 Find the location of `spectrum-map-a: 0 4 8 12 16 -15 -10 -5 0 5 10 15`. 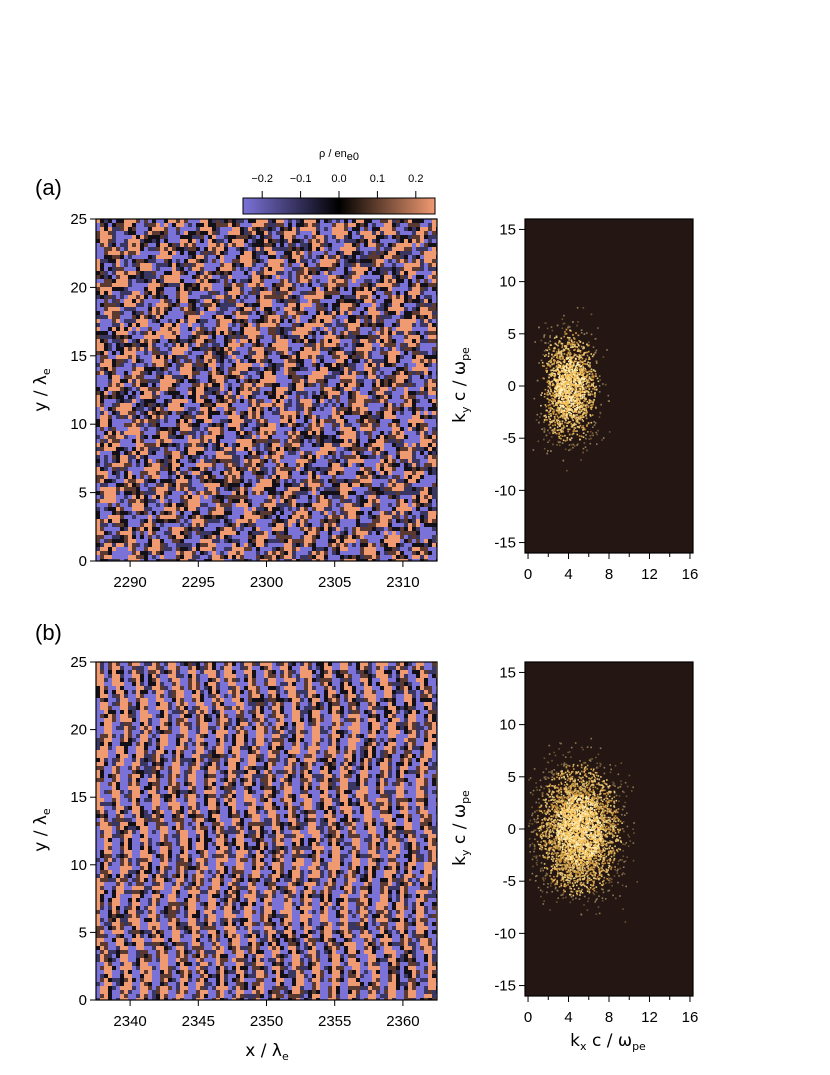

spectrum-map-a: 0 4 8 12 16 -15 -10 -5 0 5 10 15 is located at coordinates (596, 400).